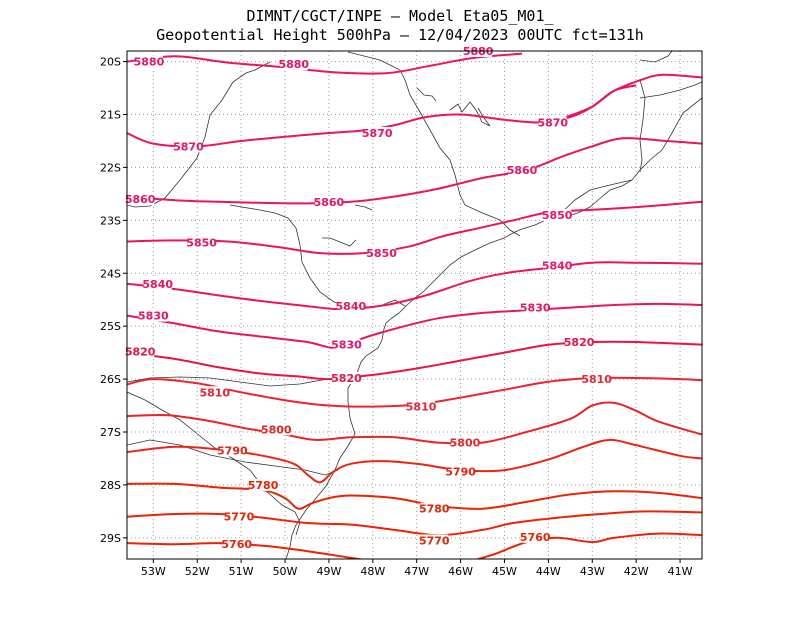 Image resolution: width=800 pixels, height=618 pixels. I want to click on tick-label-lon: 48W, so click(372, 571).